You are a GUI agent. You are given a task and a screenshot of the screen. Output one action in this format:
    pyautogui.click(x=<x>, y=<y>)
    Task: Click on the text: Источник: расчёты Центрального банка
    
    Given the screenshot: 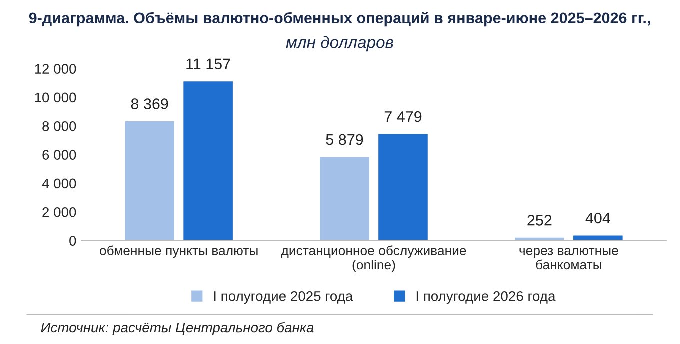 What is the action you would take?
    pyautogui.click(x=177, y=329)
    